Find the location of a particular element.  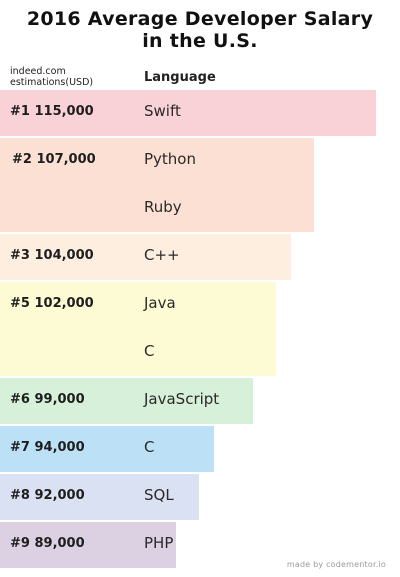

rank-salary-label: #9 89,000 is located at coordinates (47, 543).